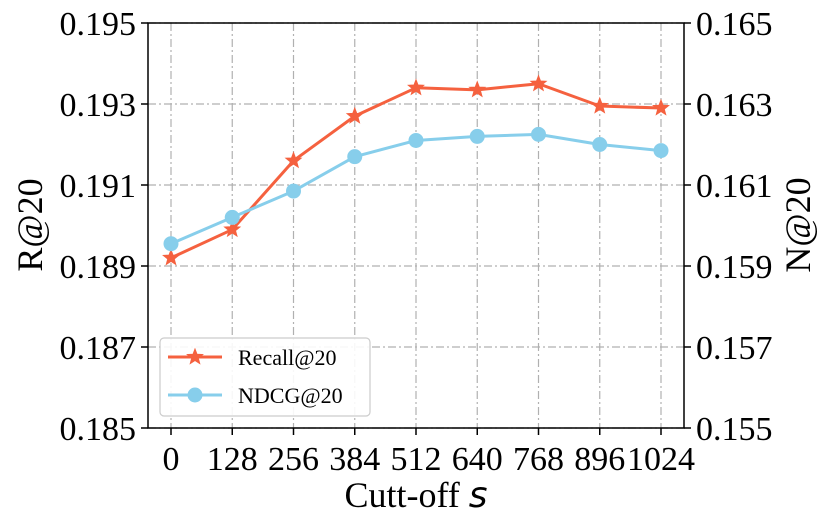 This screenshot has height=526, width=831. Describe the element at coordinates (734, 348) in the screenshot. I see `y-right-tick-label: 0.157` at that location.